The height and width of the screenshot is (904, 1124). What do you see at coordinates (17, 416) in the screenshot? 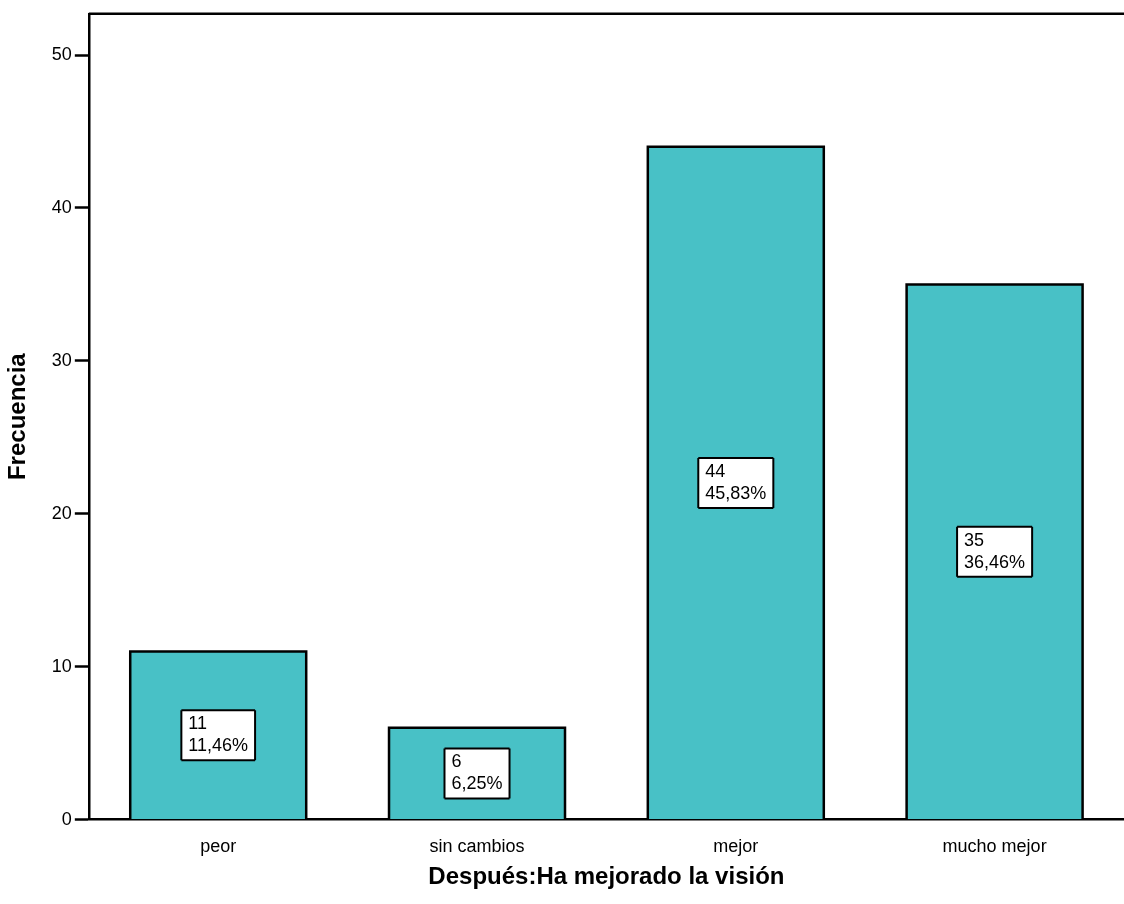
I see `y-axis-title: Frecuencia` at bounding box center [17, 416].